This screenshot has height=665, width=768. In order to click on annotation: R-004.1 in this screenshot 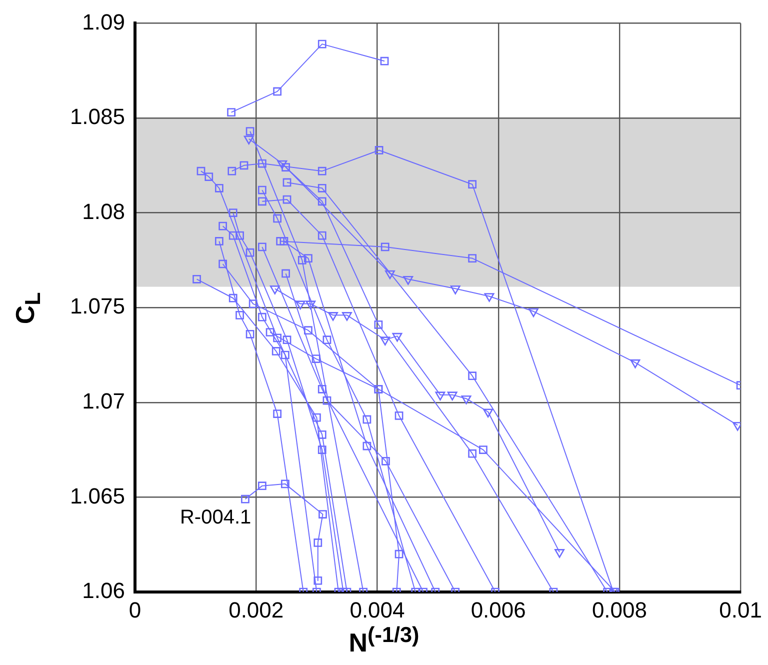, I will do `click(216, 517)`.